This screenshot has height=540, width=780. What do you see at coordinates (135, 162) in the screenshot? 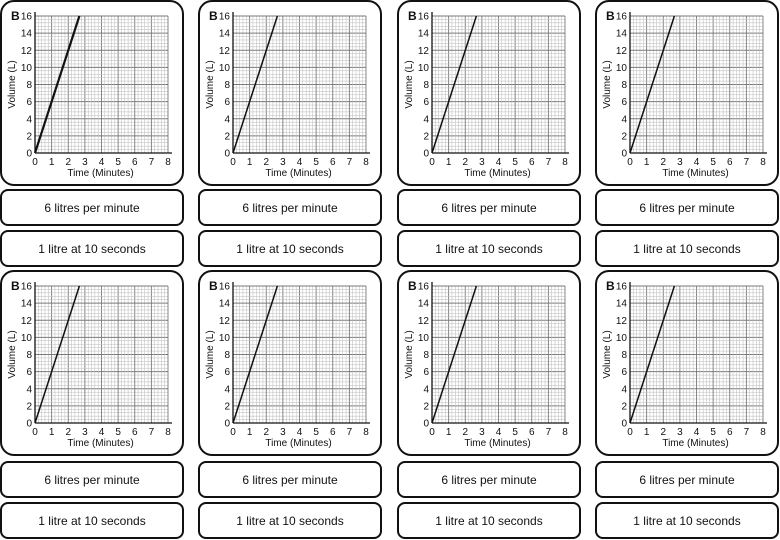
I see `x-tick-label: 6` at bounding box center [135, 162].